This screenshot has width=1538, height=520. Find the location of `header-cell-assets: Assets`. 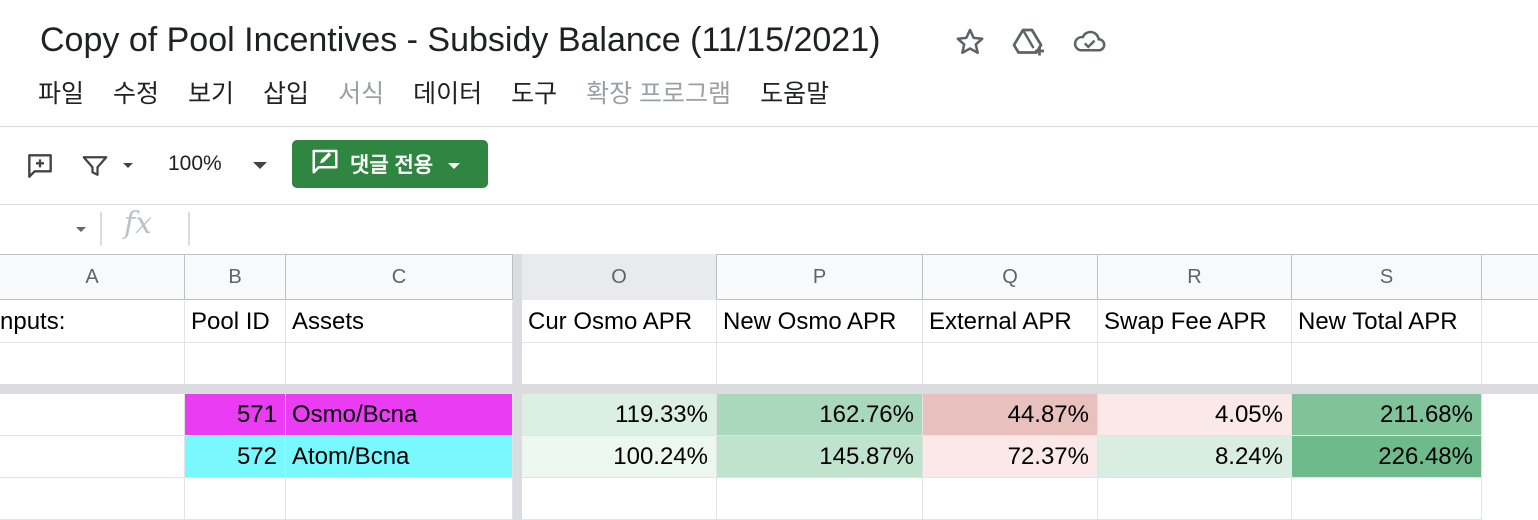

header-cell-assets: Assets is located at coordinates (399, 322).